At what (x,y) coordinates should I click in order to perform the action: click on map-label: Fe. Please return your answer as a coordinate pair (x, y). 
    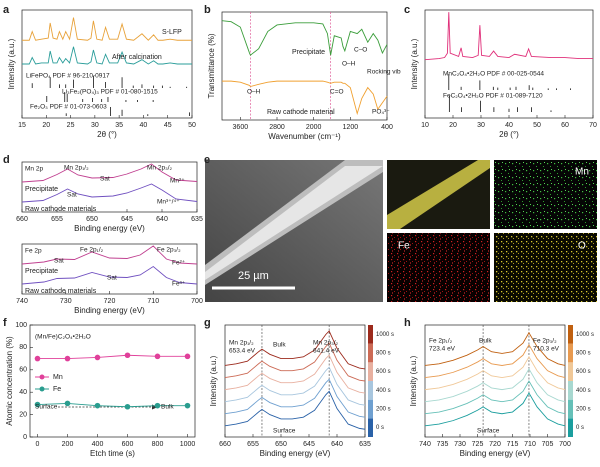
    Looking at the image, I should click on (404, 246).